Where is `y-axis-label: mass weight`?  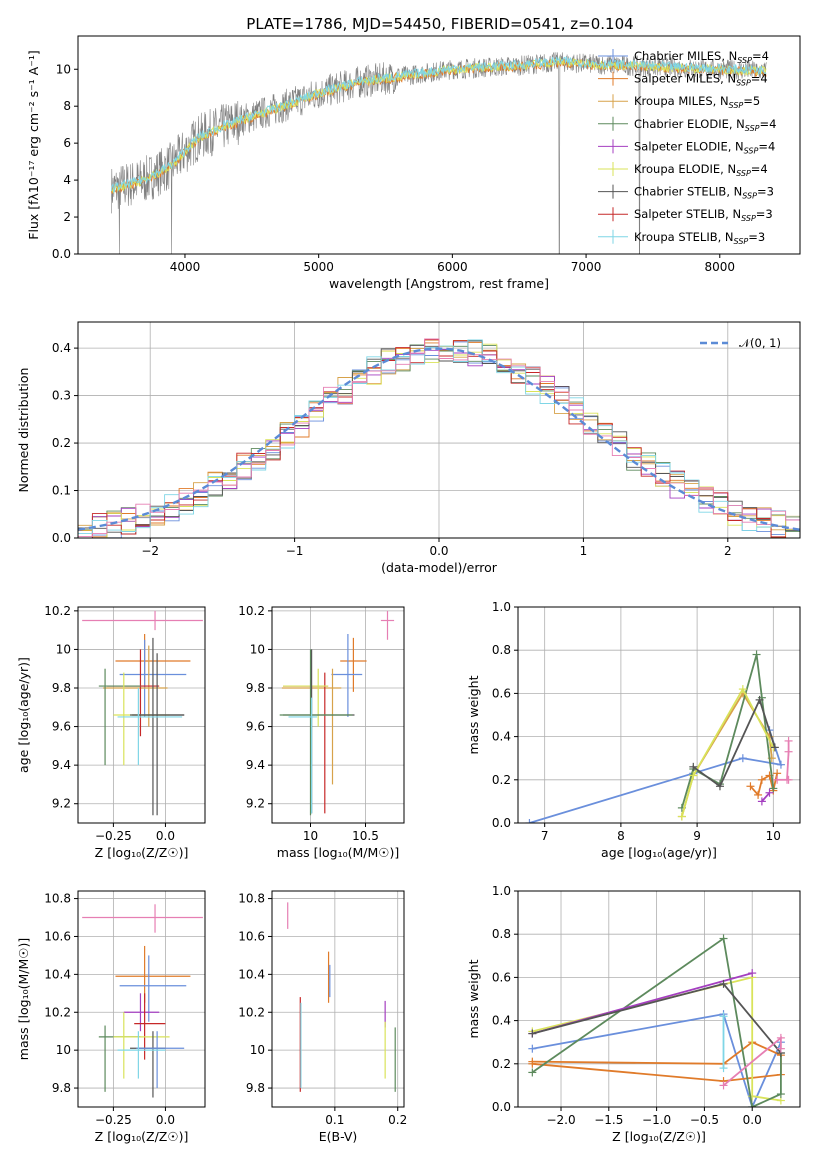 y-axis-label: mass weight is located at coordinates (473, 998).